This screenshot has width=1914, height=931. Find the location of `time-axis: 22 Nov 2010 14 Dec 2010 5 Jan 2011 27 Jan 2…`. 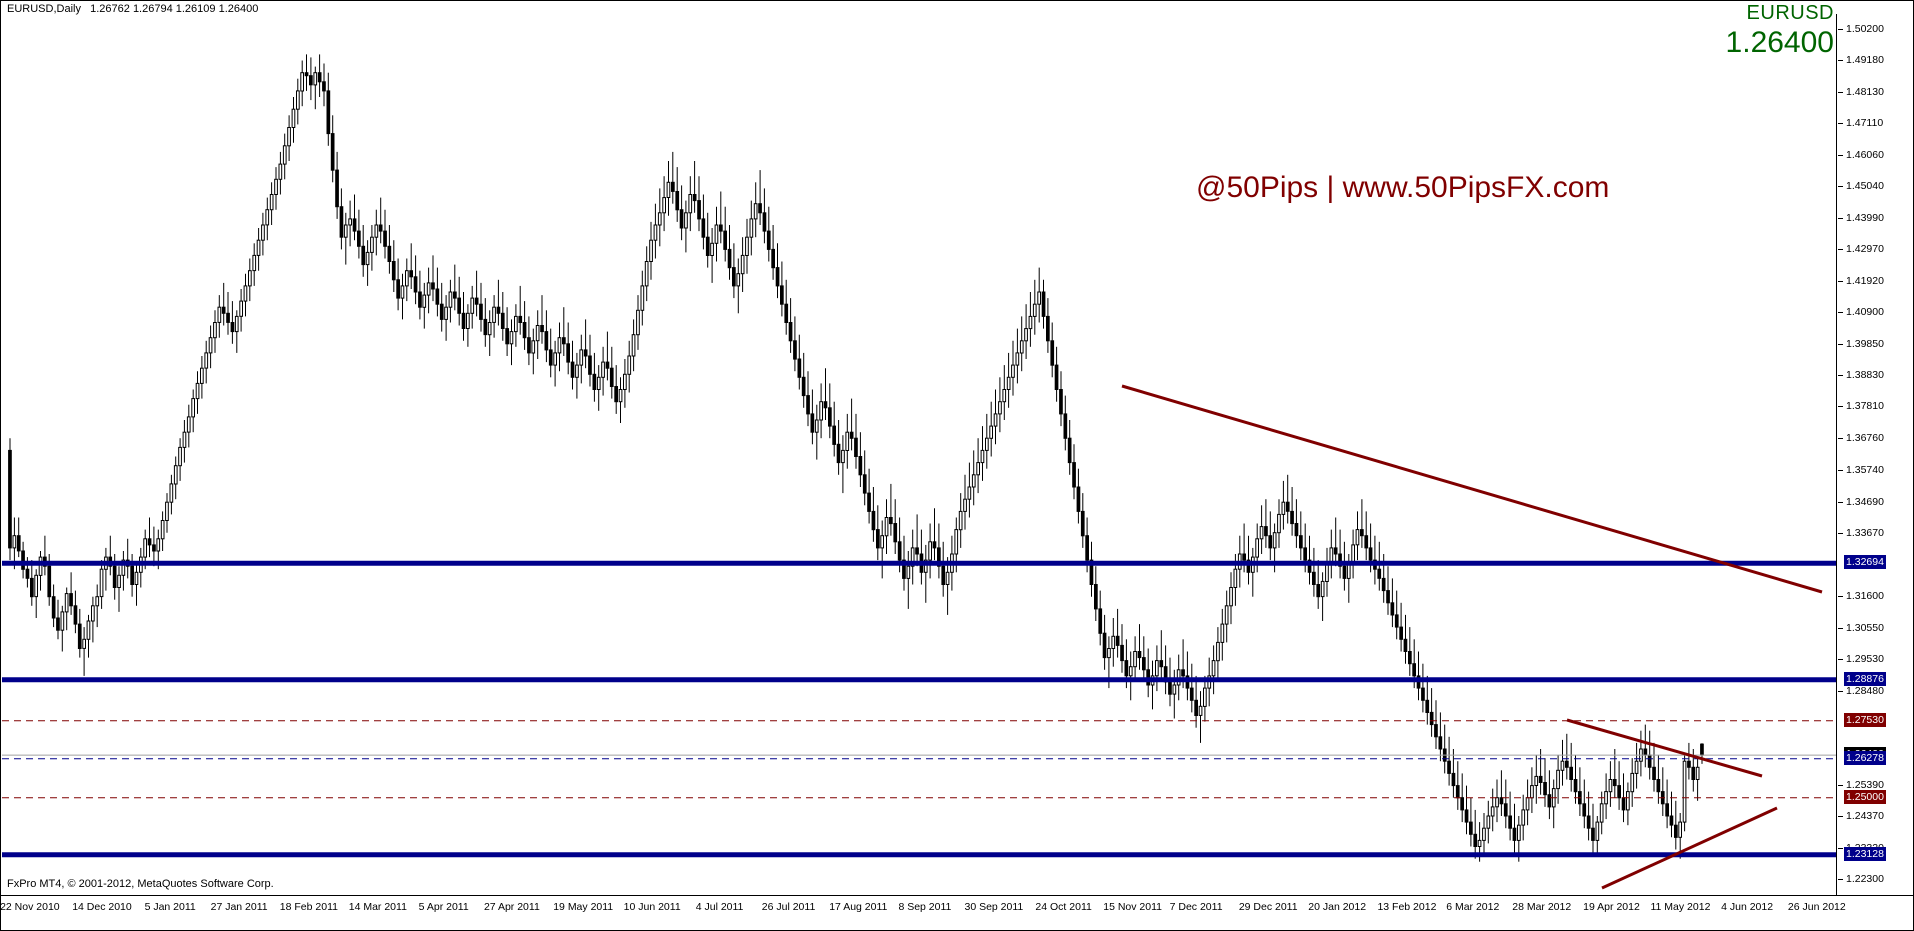

time-axis: 22 Nov 2010 14 Dec 2010 5 Jan 2011 27 Jan 2… is located at coordinates (956, 912).